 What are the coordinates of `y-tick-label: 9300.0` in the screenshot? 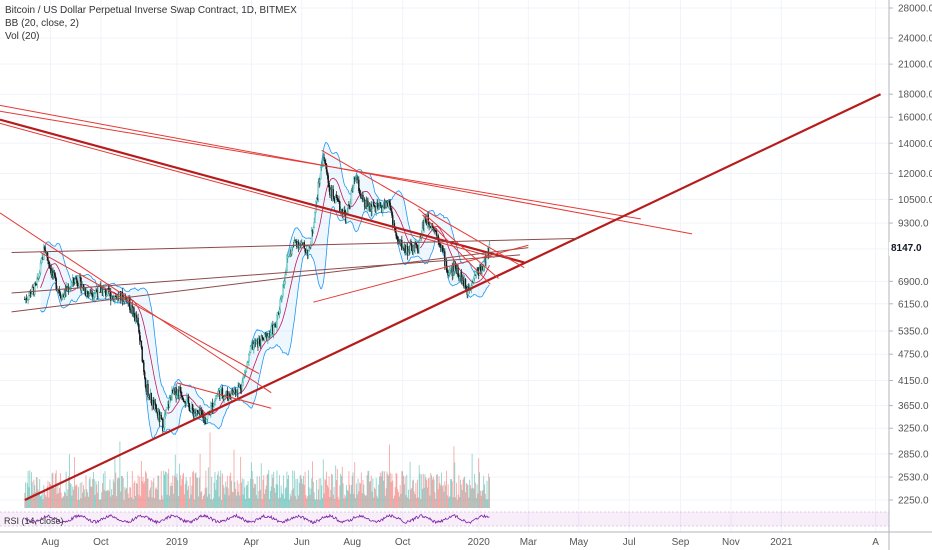 It's located at (913, 224).